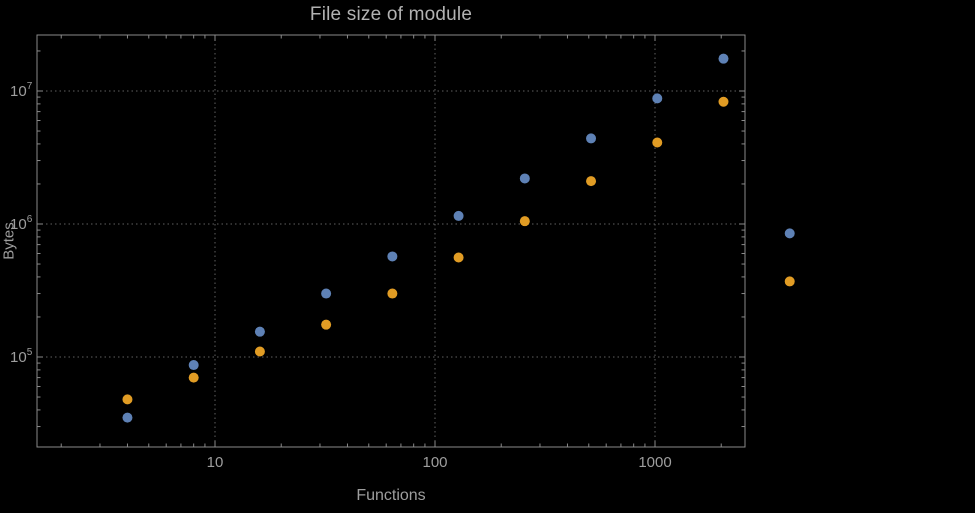 The width and height of the screenshot is (975, 513). I want to click on x-tick-label: 10, so click(215, 462).